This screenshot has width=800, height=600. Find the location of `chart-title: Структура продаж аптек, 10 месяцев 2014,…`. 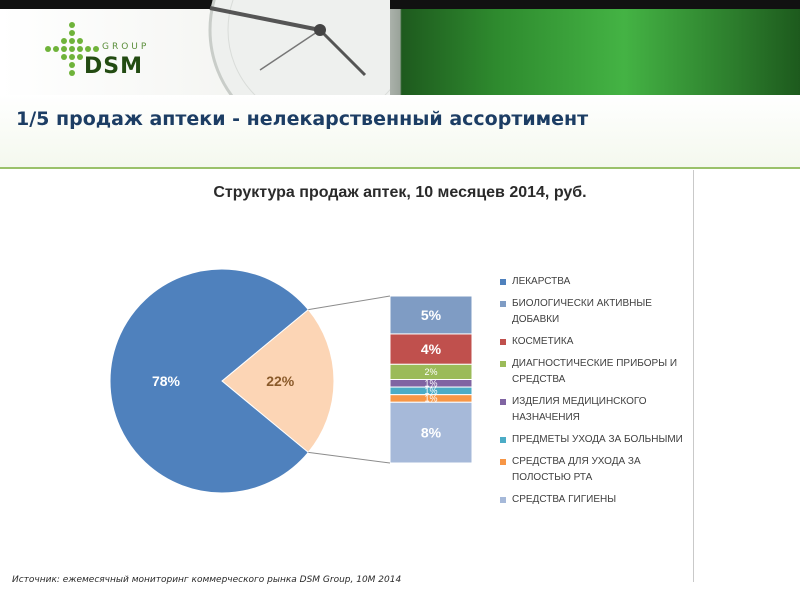

chart-title: Структура продаж аптек, 10 месяцев 2014,… is located at coordinates (400, 192).